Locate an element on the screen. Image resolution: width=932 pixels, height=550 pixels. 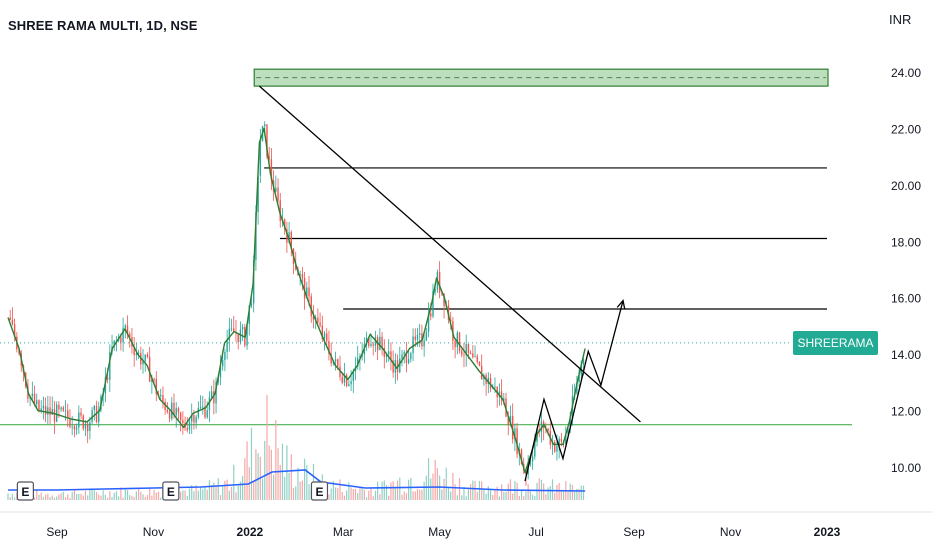
x-tick-label: 2023 is located at coordinates (827, 532).